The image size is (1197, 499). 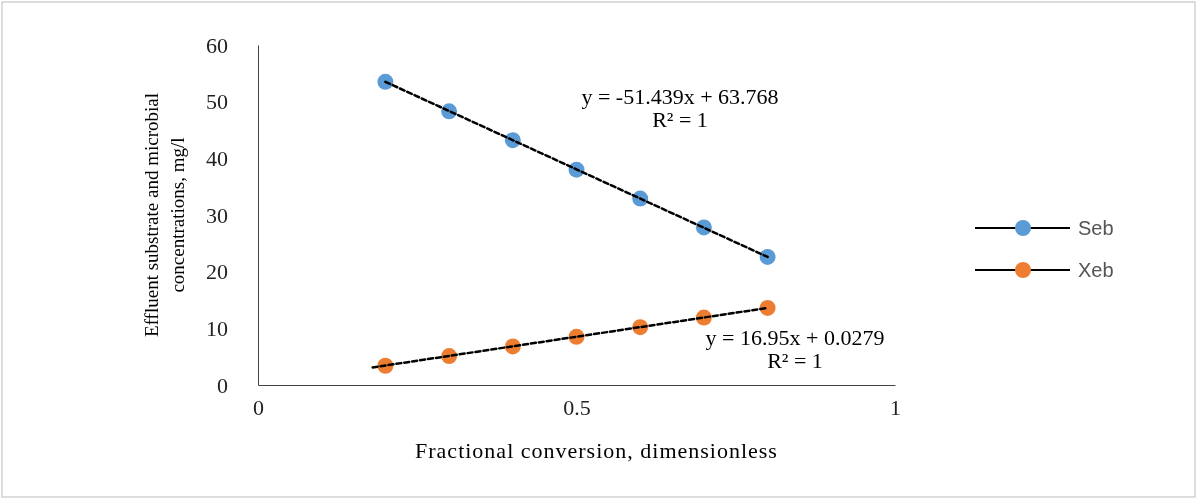 What do you see at coordinates (1096, 228) in the screenshot?
I see `legend-label: Seb` at bounding box center [1096, 228].